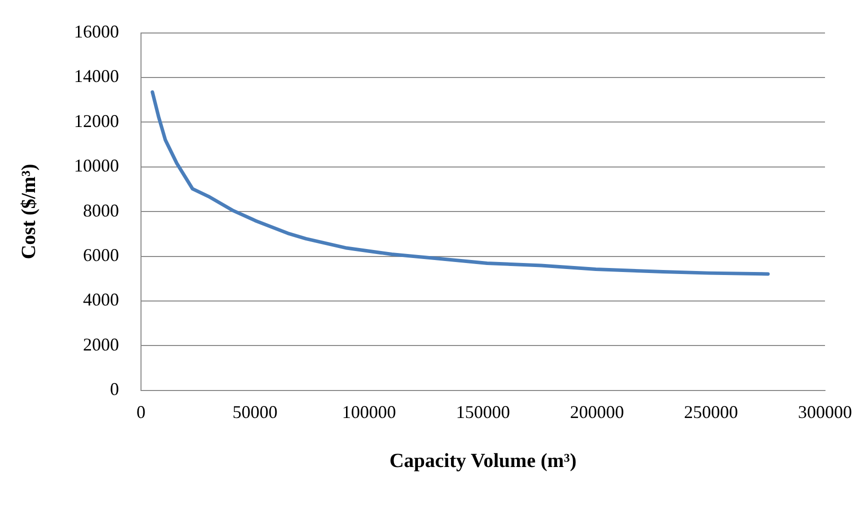 This screenshot has height=508, width=864. I want to click on x-tick-label: 150000, so click(483, 412).